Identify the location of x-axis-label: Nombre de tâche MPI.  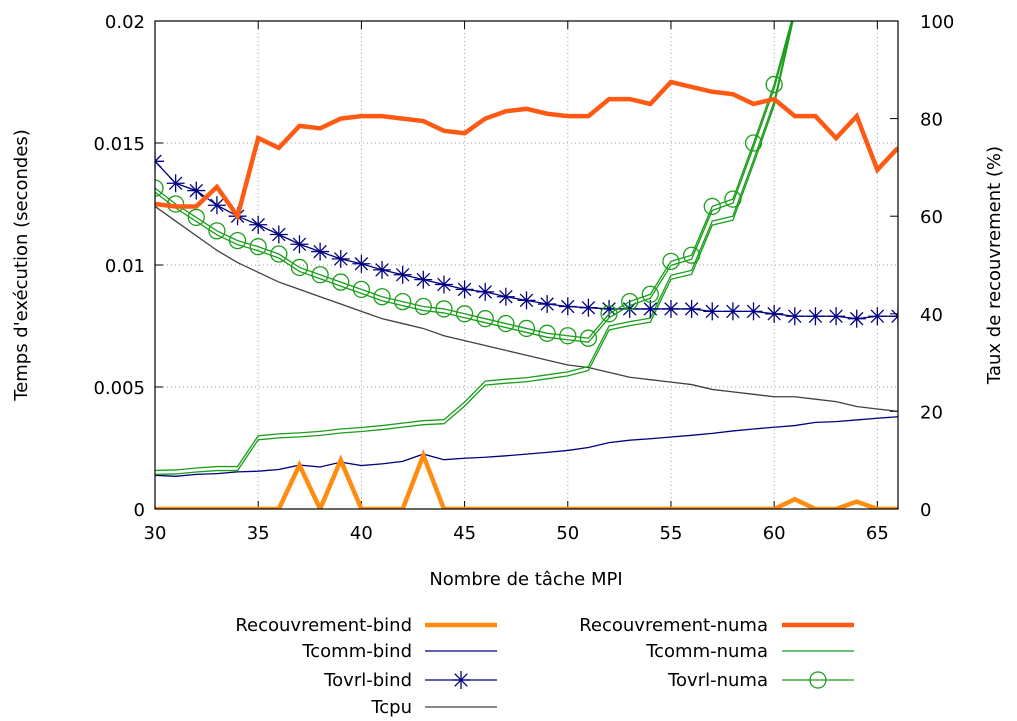
(525, 579).